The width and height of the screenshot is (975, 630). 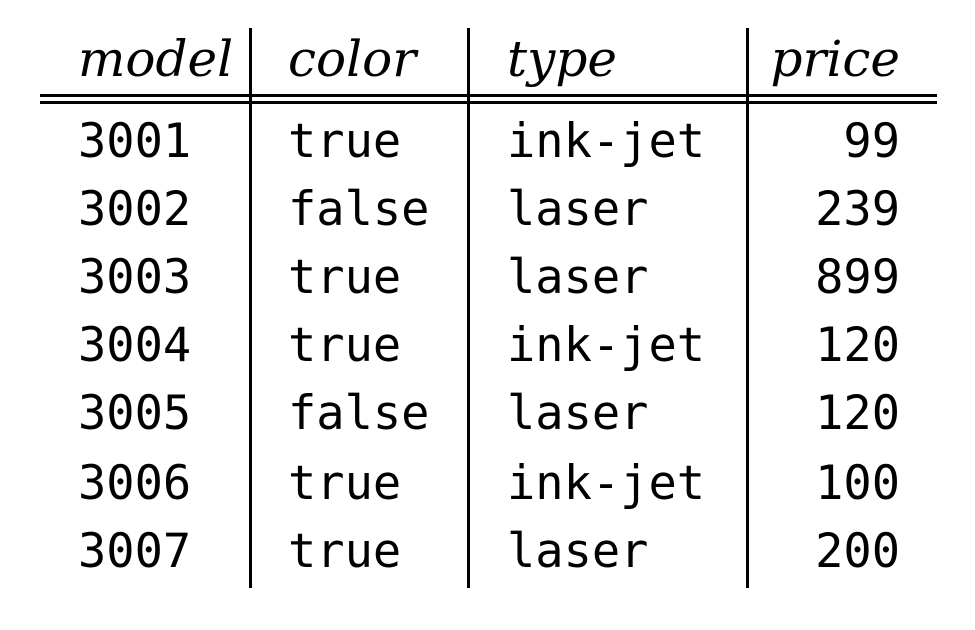 I want to click on cell-price: 200, so click(x=857, y=551).